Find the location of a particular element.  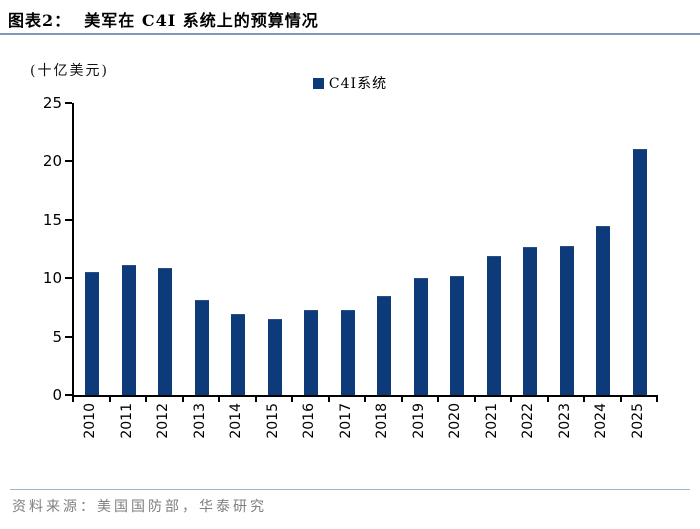

bar-2022 is located at coordinates (530, 320).